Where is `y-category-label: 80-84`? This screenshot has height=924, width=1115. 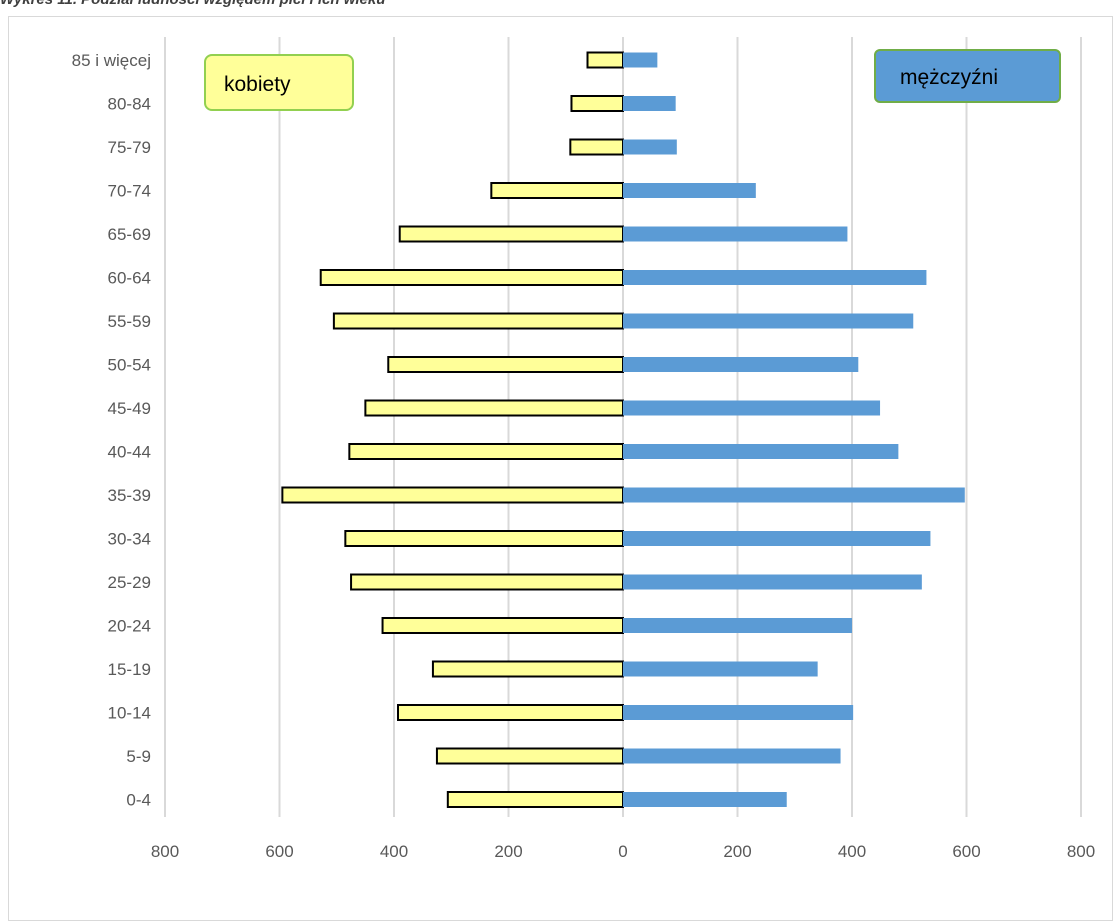 y-category-label: 80-84 is located at coordinates (129, 104).